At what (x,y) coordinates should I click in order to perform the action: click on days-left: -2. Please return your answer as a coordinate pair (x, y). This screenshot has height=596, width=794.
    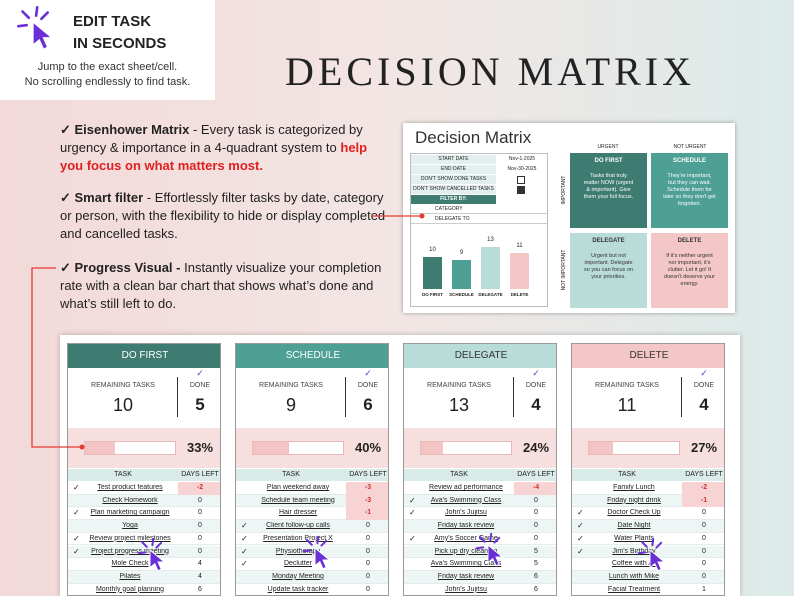
    Looking at the image, I should click on (703, 488).